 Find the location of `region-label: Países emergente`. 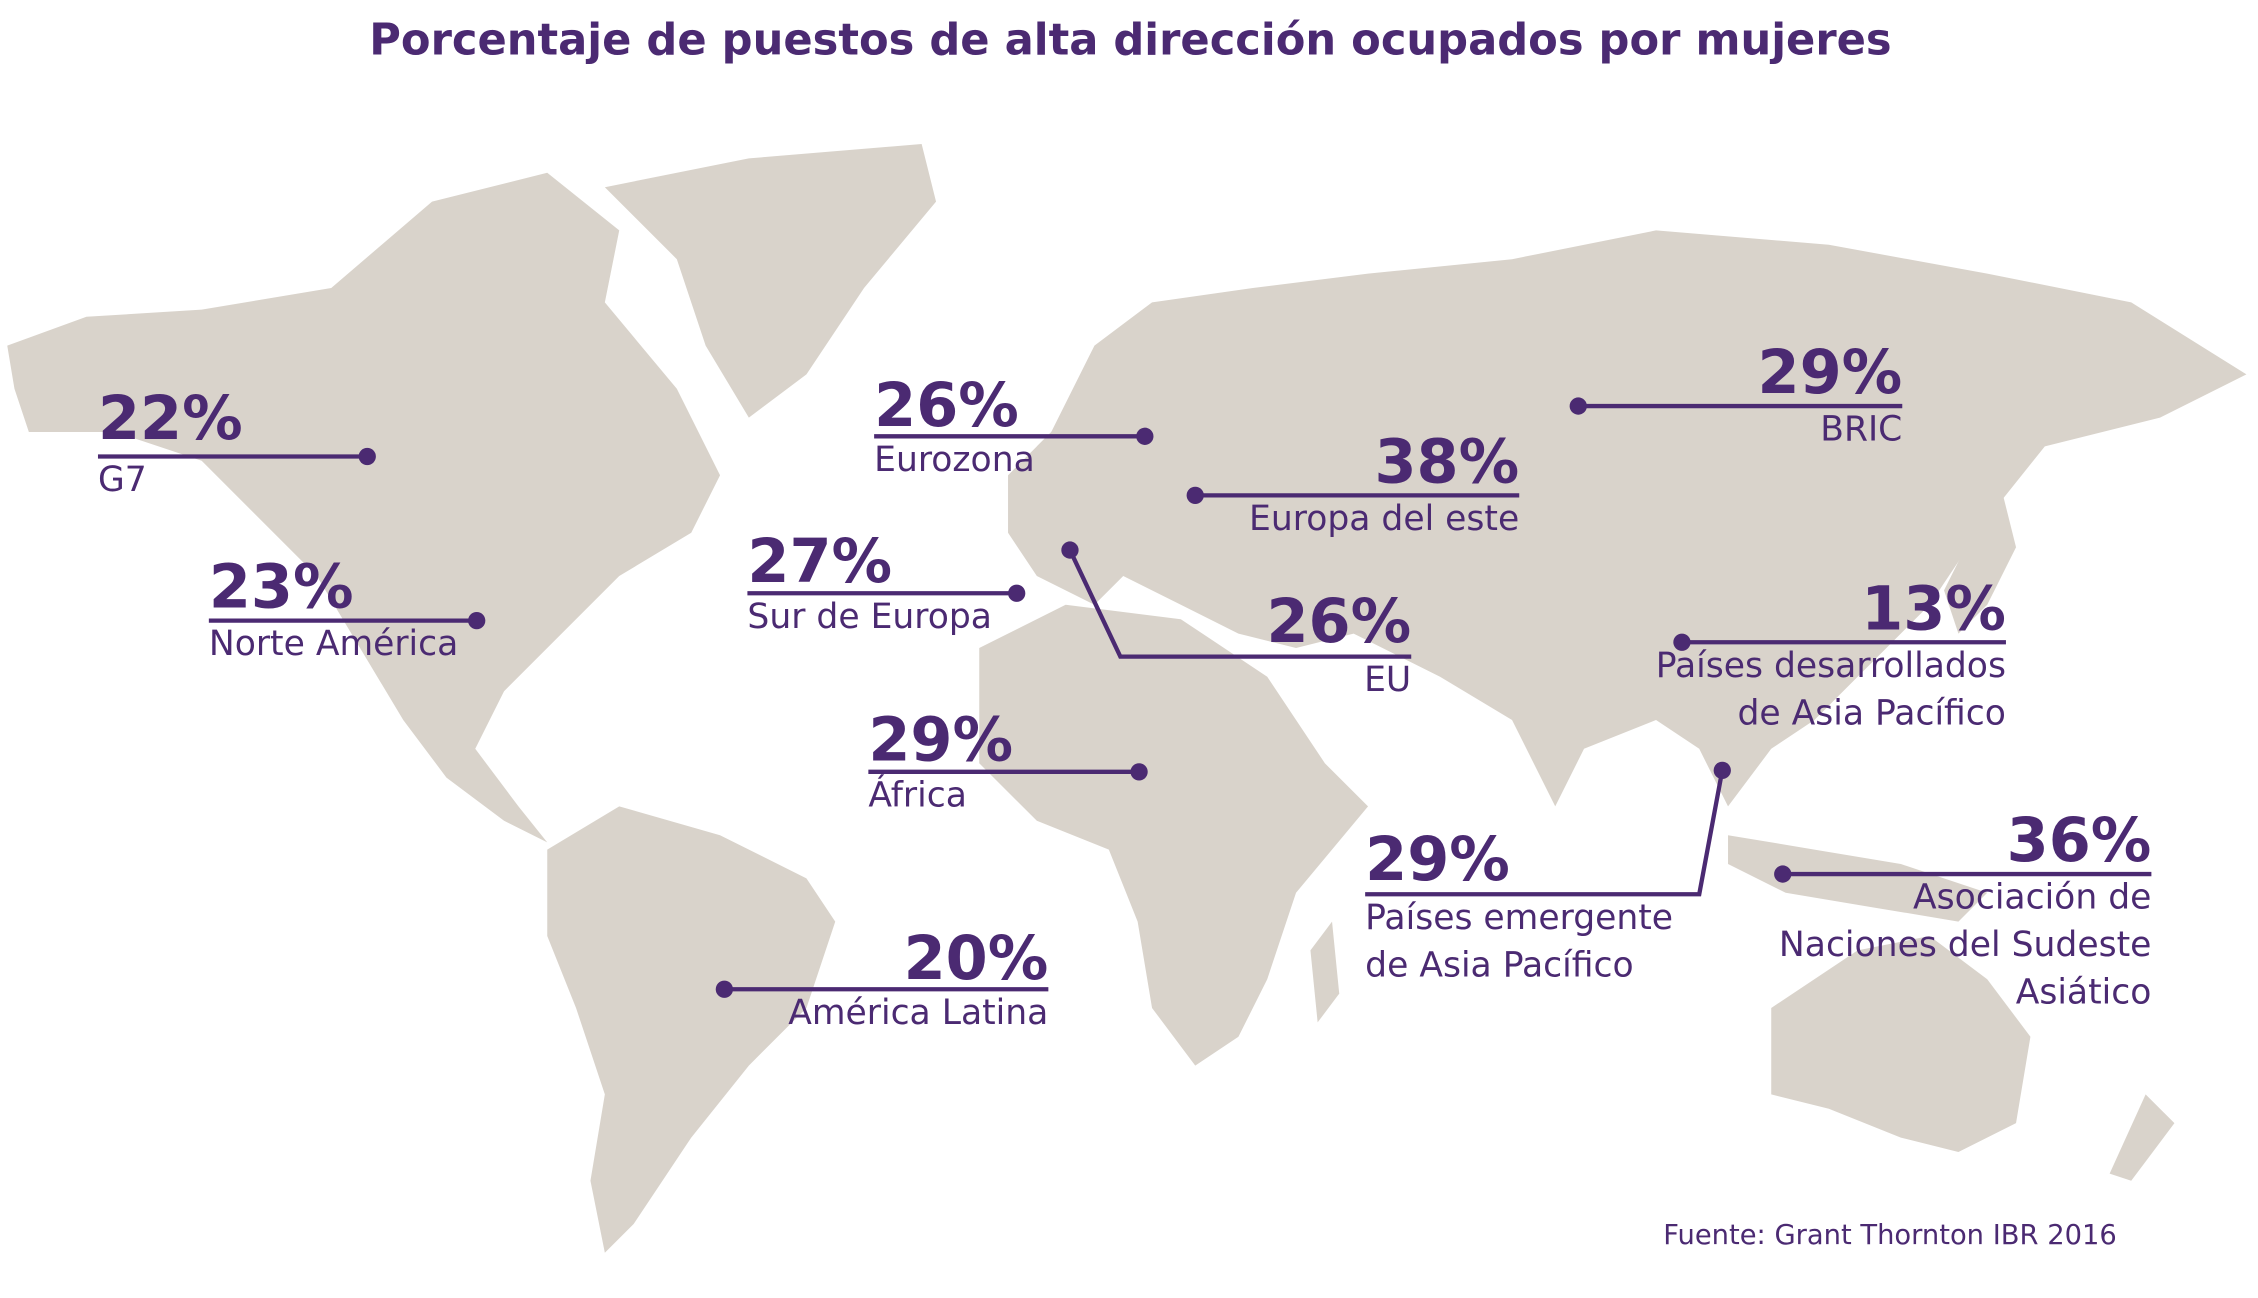

region-label: Países emergente is located at coordinates (1519, 918).